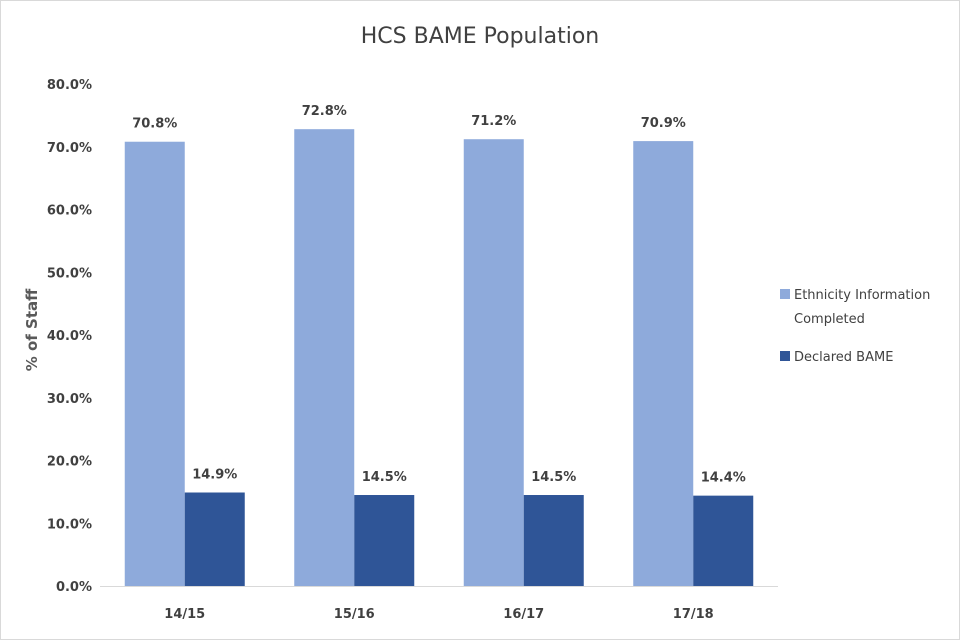 The width and height of the screenshot is (960, 640). What do you see at coordinates (663, 123) in the screenshot?
I see `data-label: 70.9%` at bounding box center [663, 123].